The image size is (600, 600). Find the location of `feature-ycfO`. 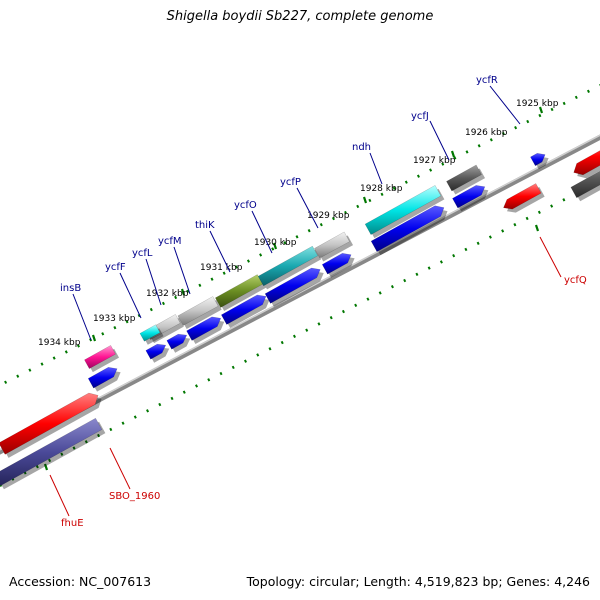

feature-ycfO is located at coordinates (289, 267).